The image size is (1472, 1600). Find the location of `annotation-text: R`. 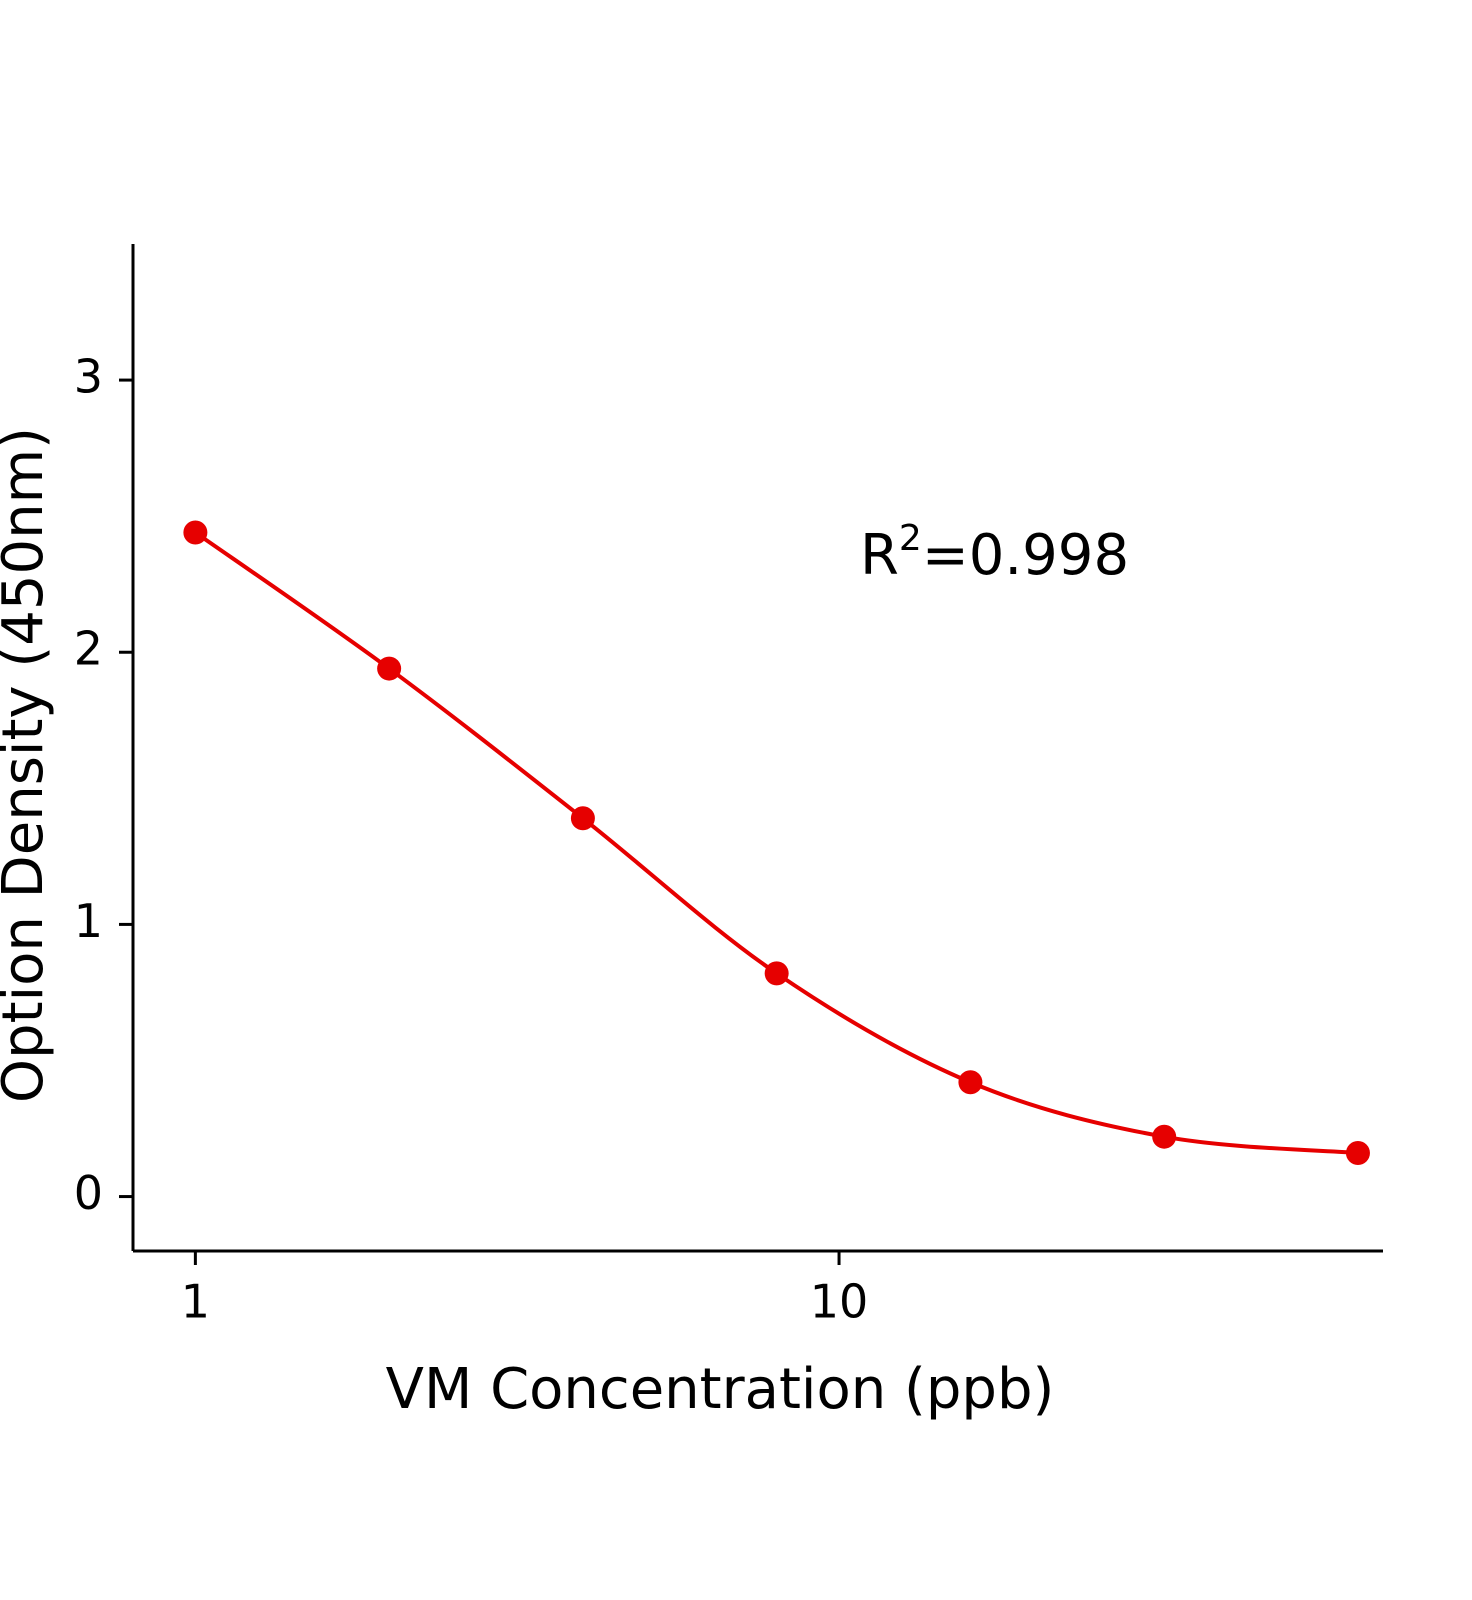

annotation-text: R is located at coordinates (879, 555).